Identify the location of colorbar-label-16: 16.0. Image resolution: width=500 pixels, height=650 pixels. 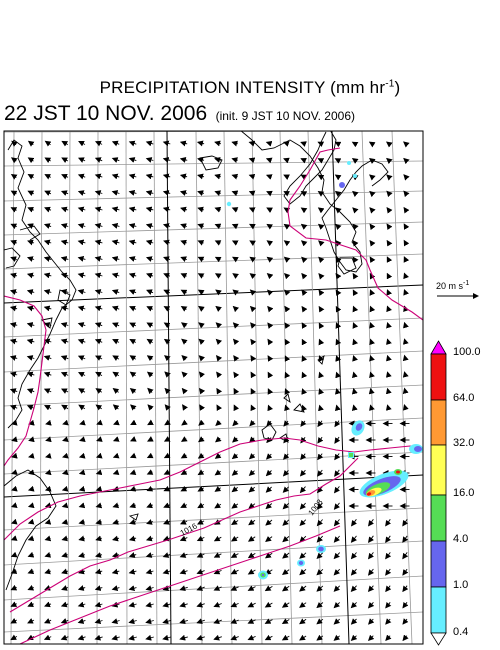
(464, 493).